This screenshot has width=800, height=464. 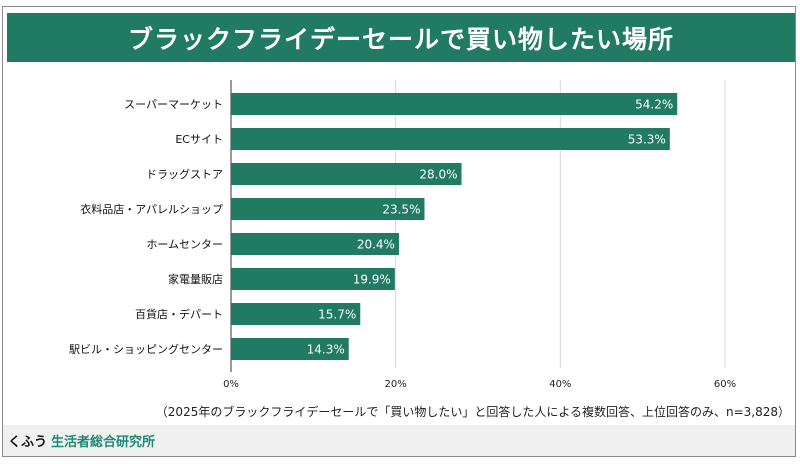 What do you see at coordinates (401, 37) in the screenshot?
I see `chart-title: ブラックフライデーセールで買い物したい場所` at bounding box center [401, 37].